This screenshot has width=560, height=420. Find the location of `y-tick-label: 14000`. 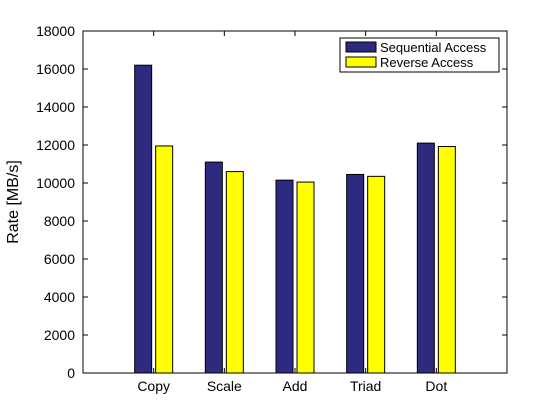

y-tick-label: 14000 is located at coordinates (55, 107).